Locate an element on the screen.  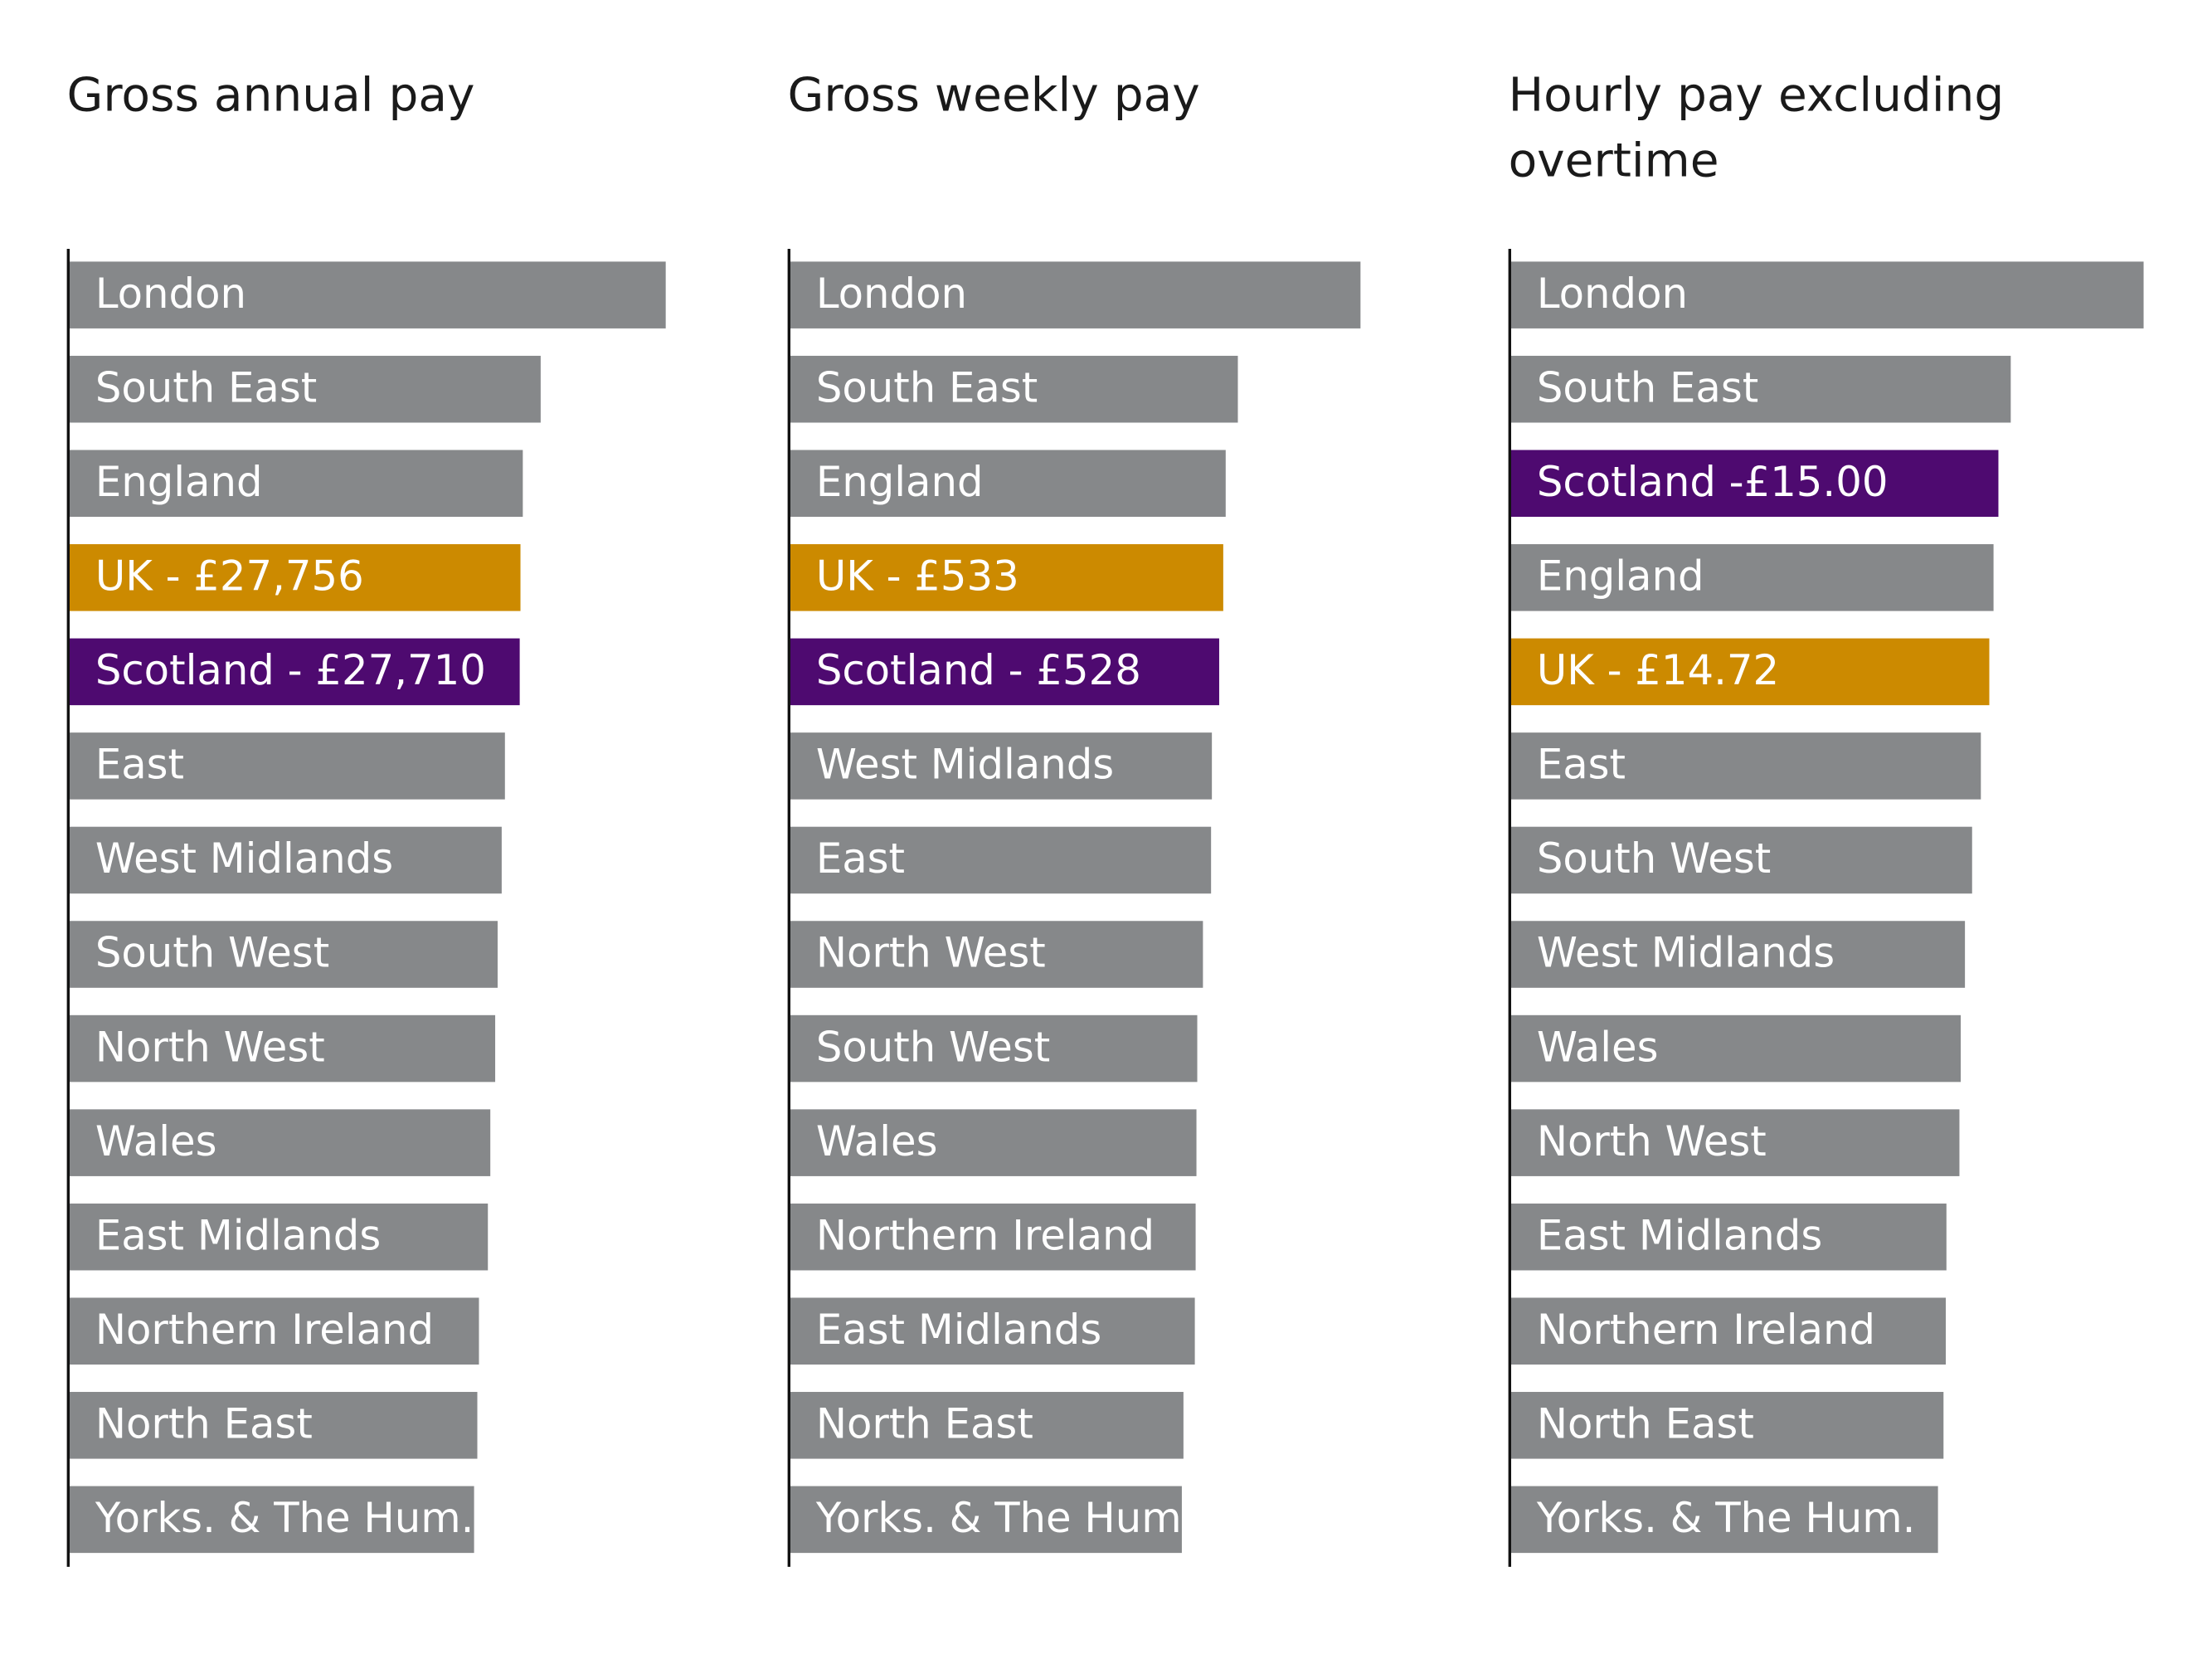
bar-label: UK - £14.72 is located at coordinates (1658, 670).